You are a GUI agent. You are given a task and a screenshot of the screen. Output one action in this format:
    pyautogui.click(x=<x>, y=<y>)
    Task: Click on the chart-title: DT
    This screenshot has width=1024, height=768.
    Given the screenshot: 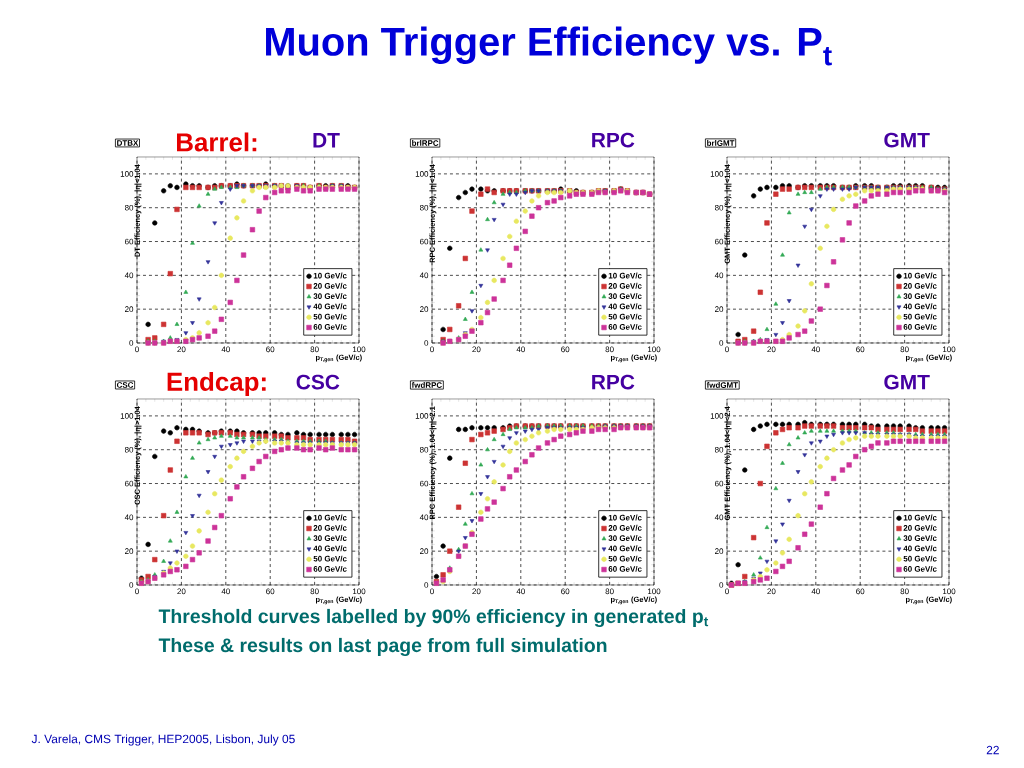 What is the action you would take?
    pyautogui.click(x=326, y=140)
    